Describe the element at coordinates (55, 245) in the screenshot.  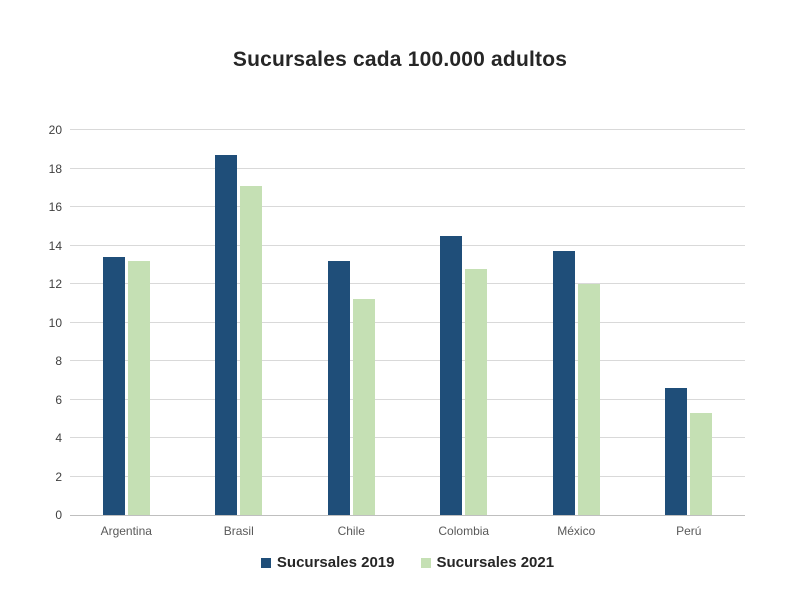
I see `y-tick-label: 14` at that location.